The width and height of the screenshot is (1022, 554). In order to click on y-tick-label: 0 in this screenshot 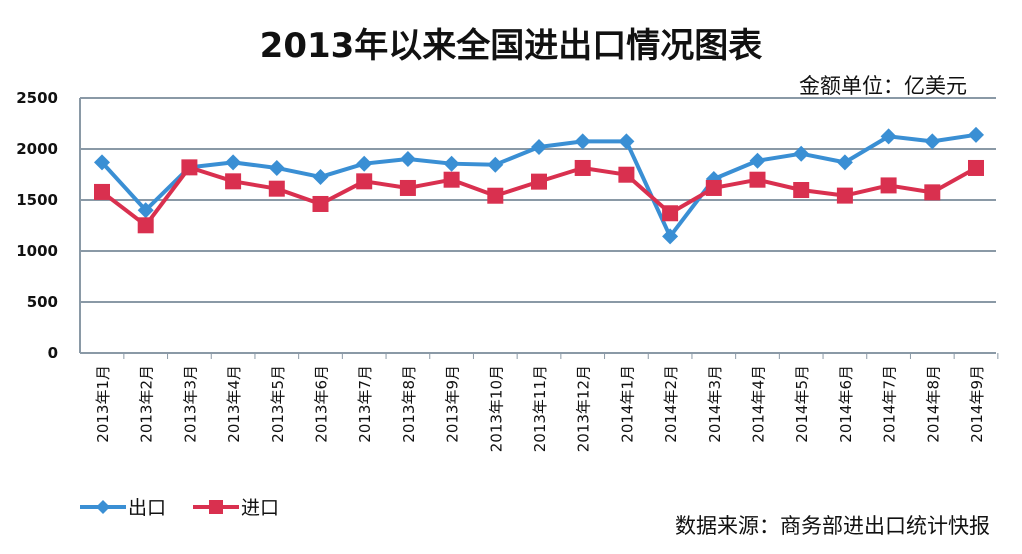, I will do `click(53, 353)`.